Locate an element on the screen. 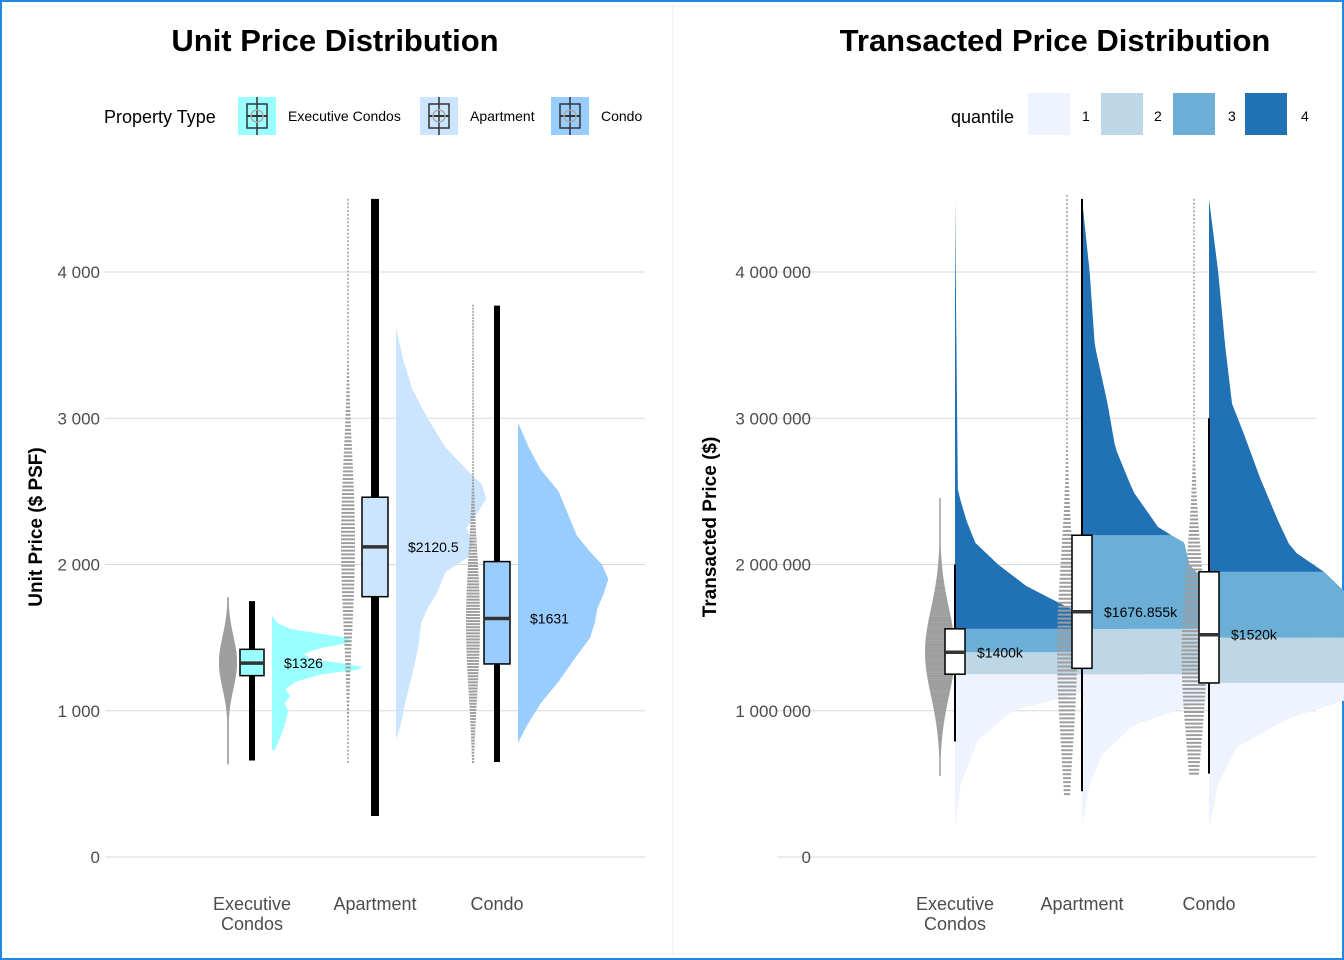  median-data-label: $2120.5 is located at coordinates (433, 547).